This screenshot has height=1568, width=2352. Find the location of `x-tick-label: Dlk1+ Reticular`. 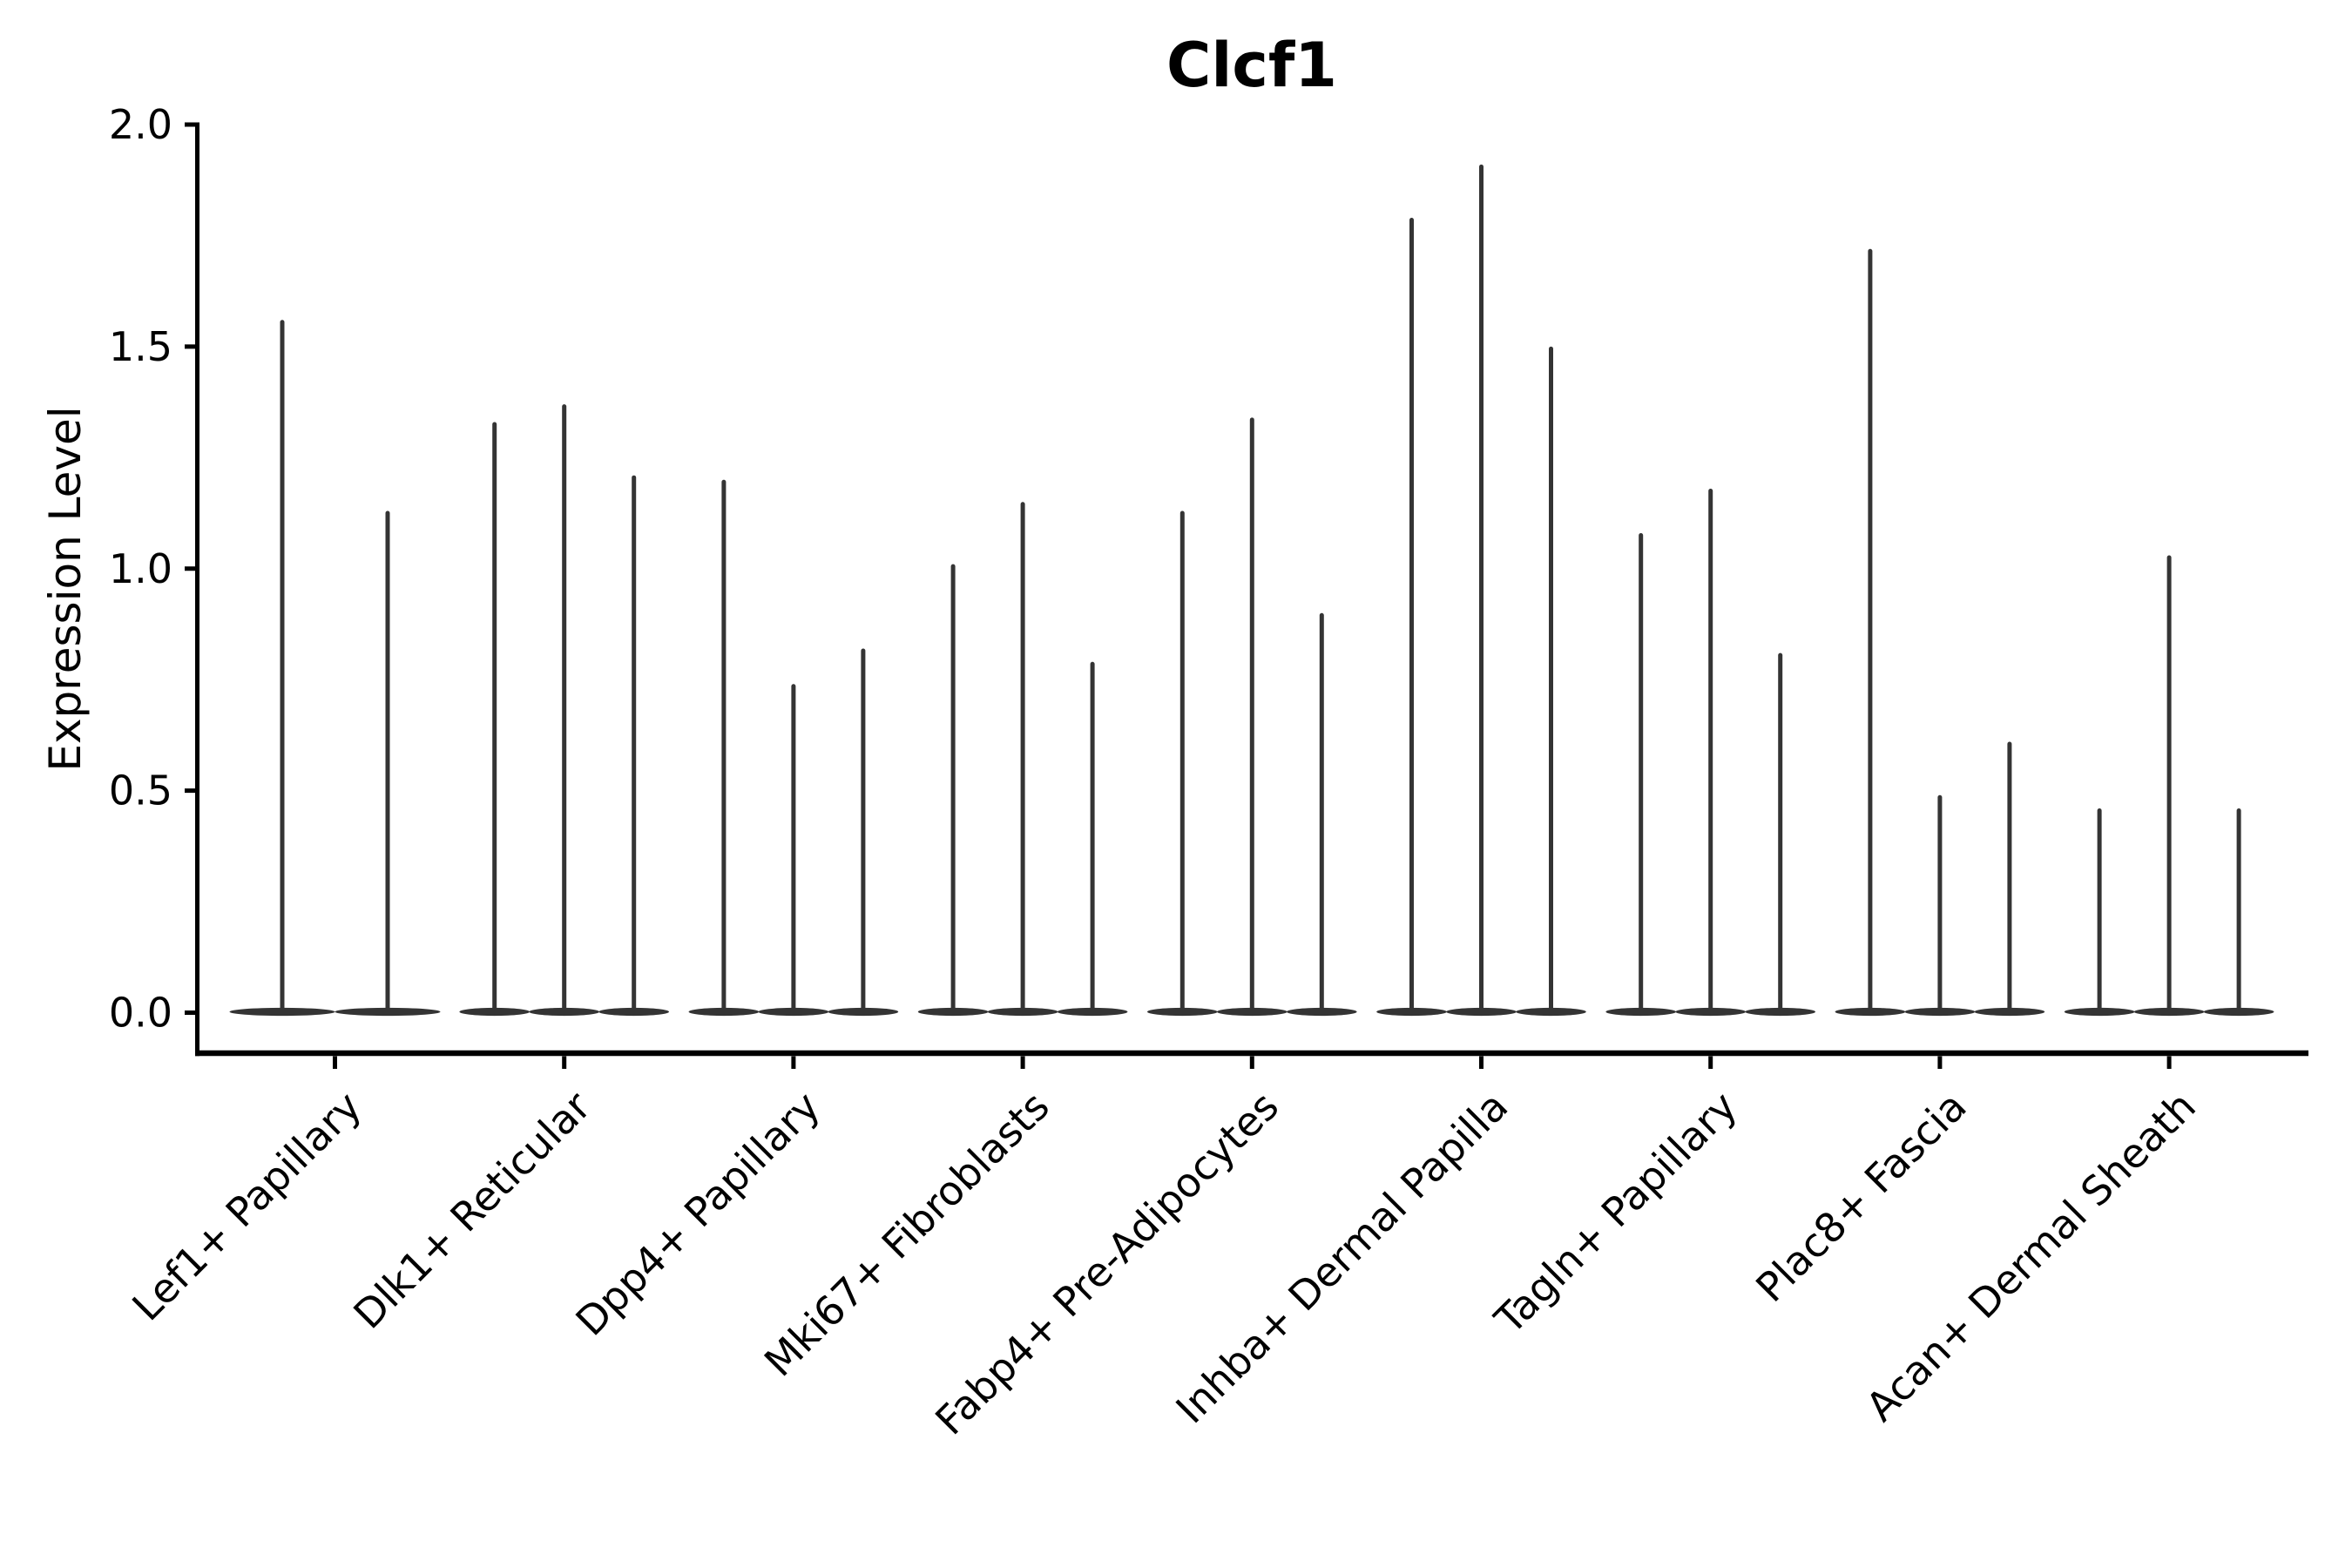

x-tick-label: Dlk1+ Reticular is located at coordinates (471, 1211).